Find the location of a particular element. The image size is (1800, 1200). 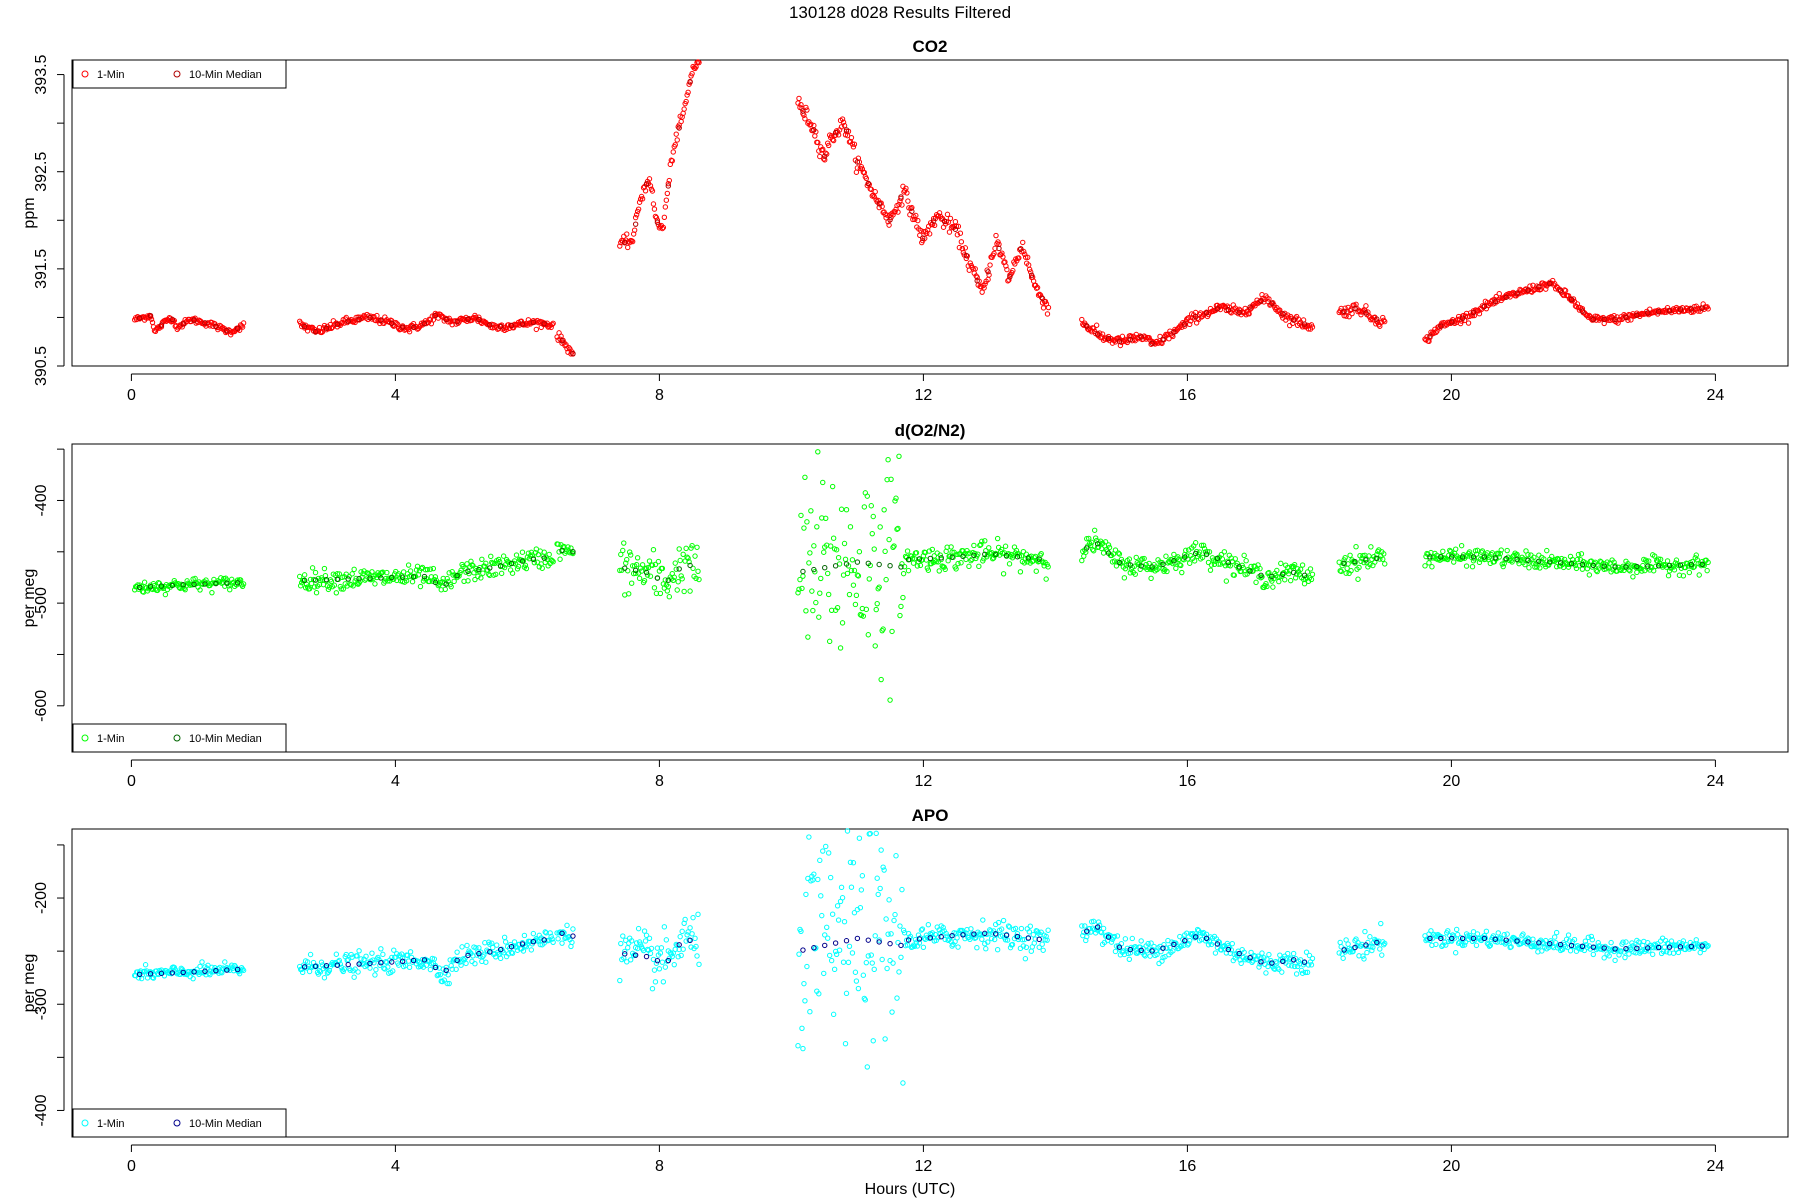

apo-legend-label: 10-Min Median is located at coordinates (225, 1124).